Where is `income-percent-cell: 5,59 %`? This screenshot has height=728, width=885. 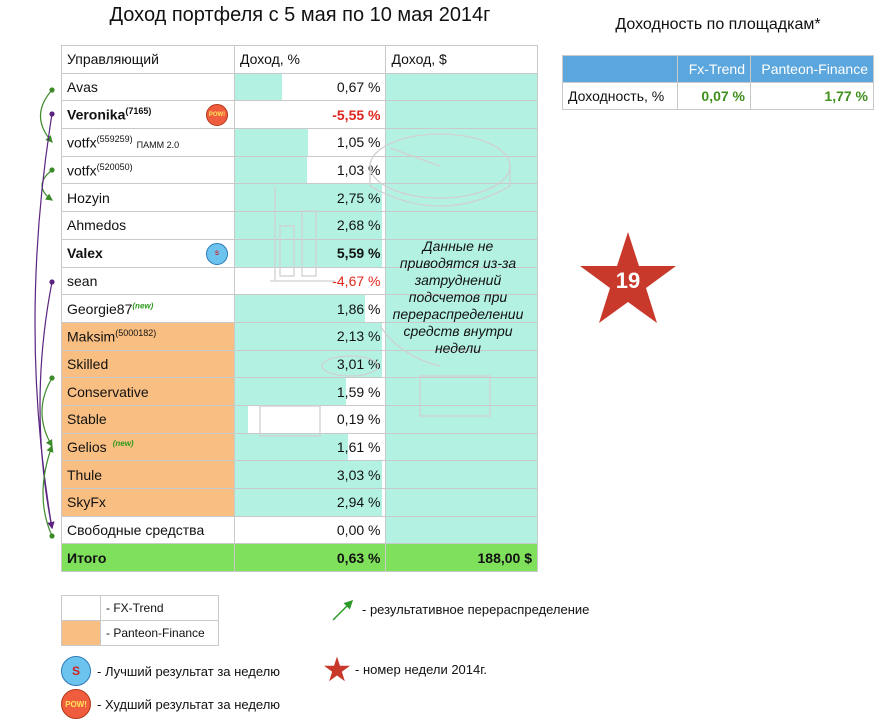
income-percent-cell: 5,59 % is located at coordinates (310, 253).